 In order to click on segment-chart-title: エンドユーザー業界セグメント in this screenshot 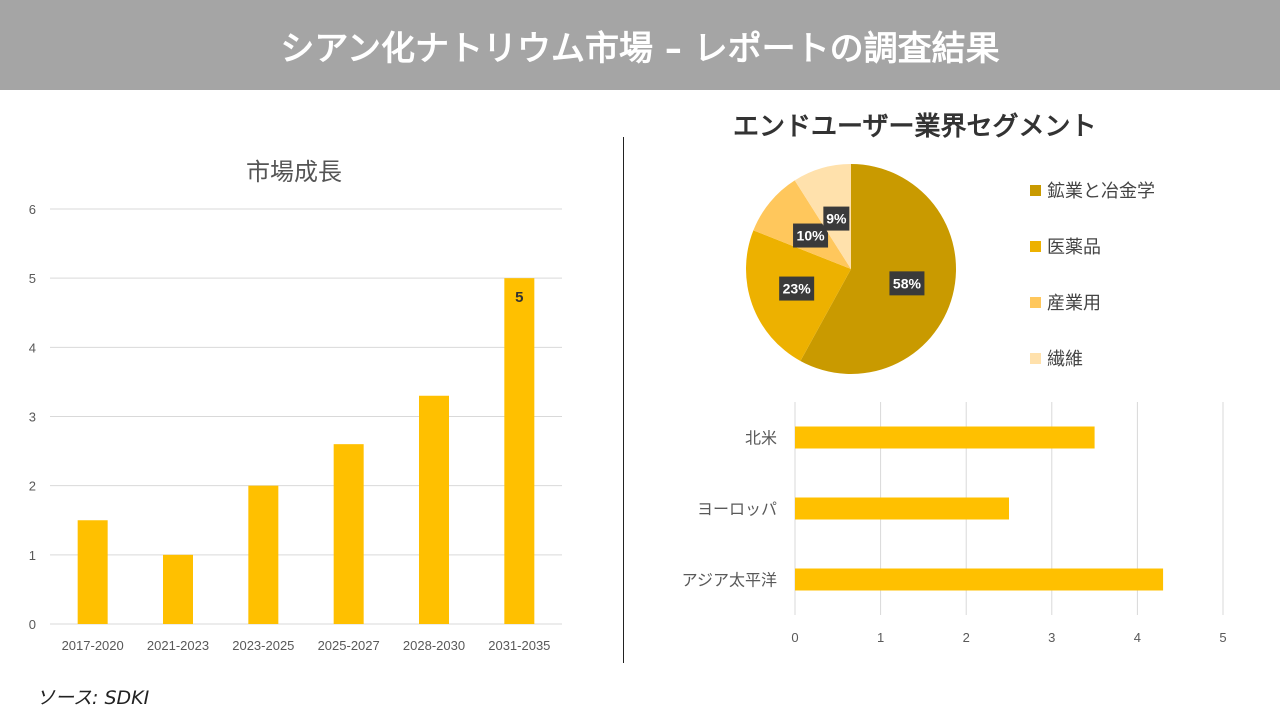, I will do `click(915, 127)`.